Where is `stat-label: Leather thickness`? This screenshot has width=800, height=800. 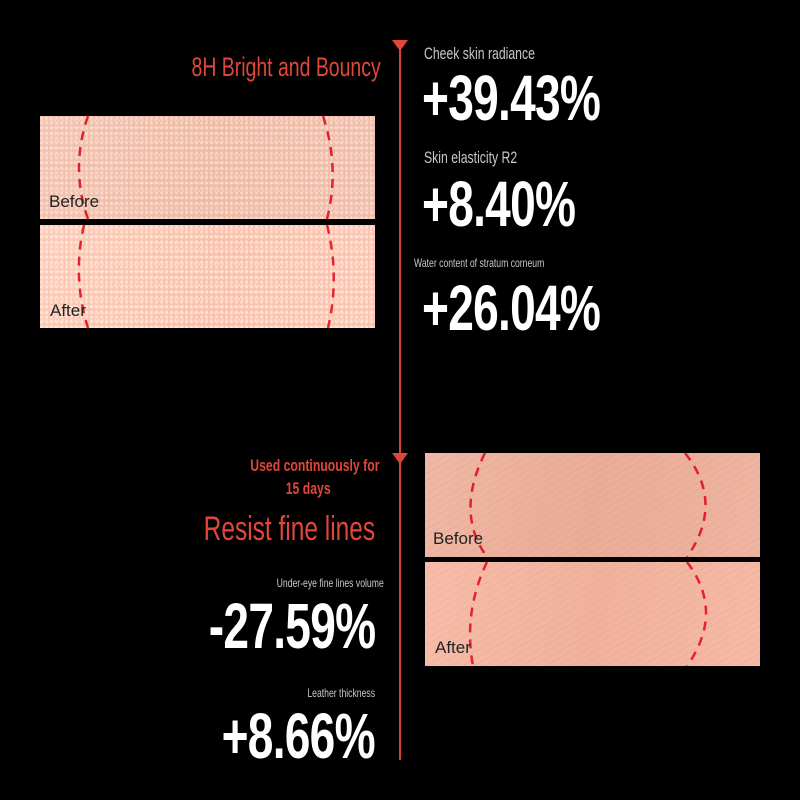 stat-label: Leather thickness is located at coordinates (341, 693).